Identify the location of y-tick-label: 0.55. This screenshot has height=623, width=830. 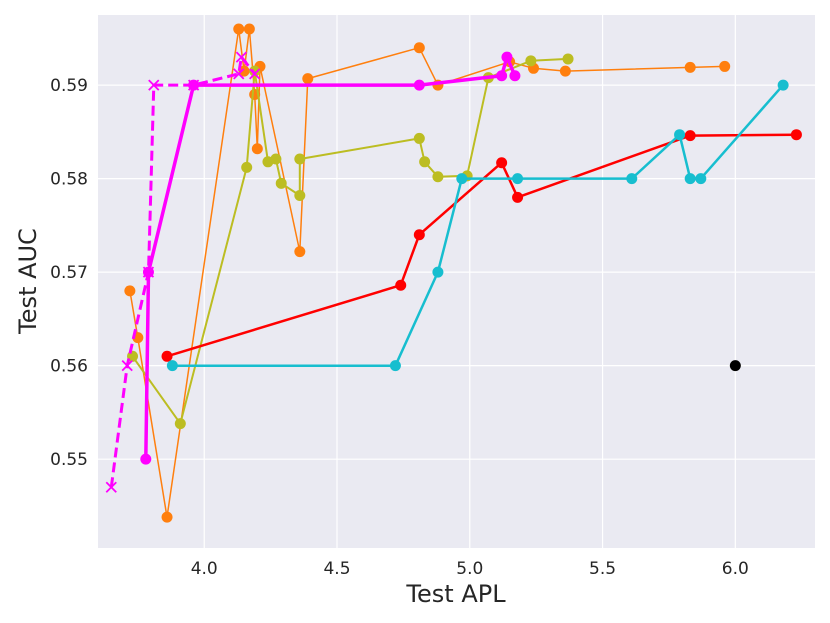
(69, 460).